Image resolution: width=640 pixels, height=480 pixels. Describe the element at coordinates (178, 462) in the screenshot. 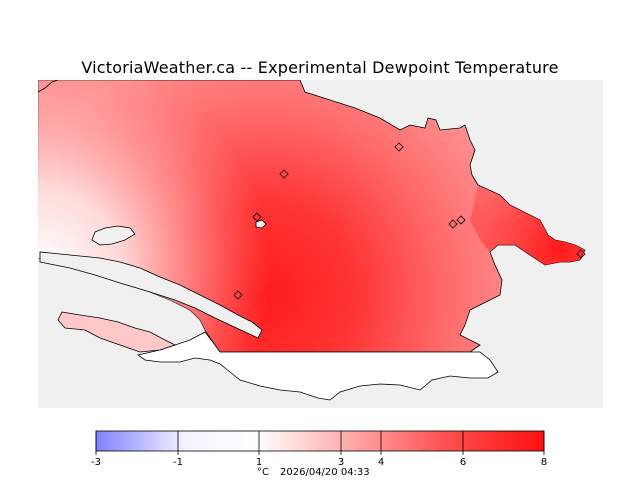

I see `legend-tick: -1` at that location.